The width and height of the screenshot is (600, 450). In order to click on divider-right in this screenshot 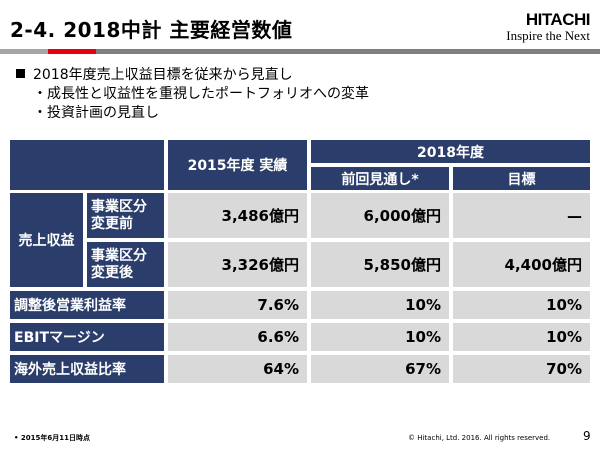, I will do `click(348, 51)`.